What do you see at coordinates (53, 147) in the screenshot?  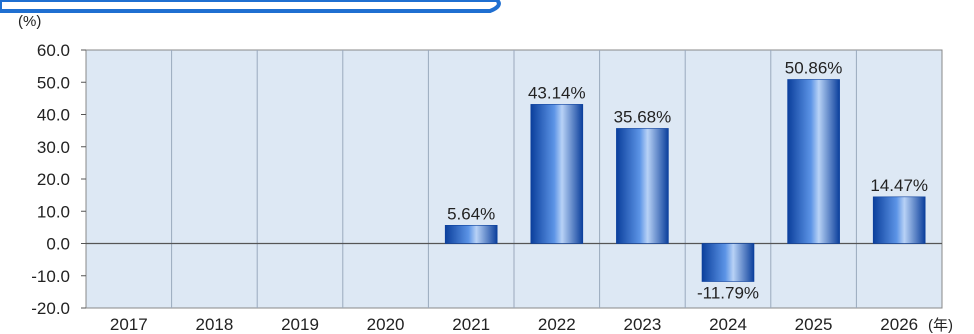 I see `y-tick-label: 30.0` at bounding box center [53, 147].